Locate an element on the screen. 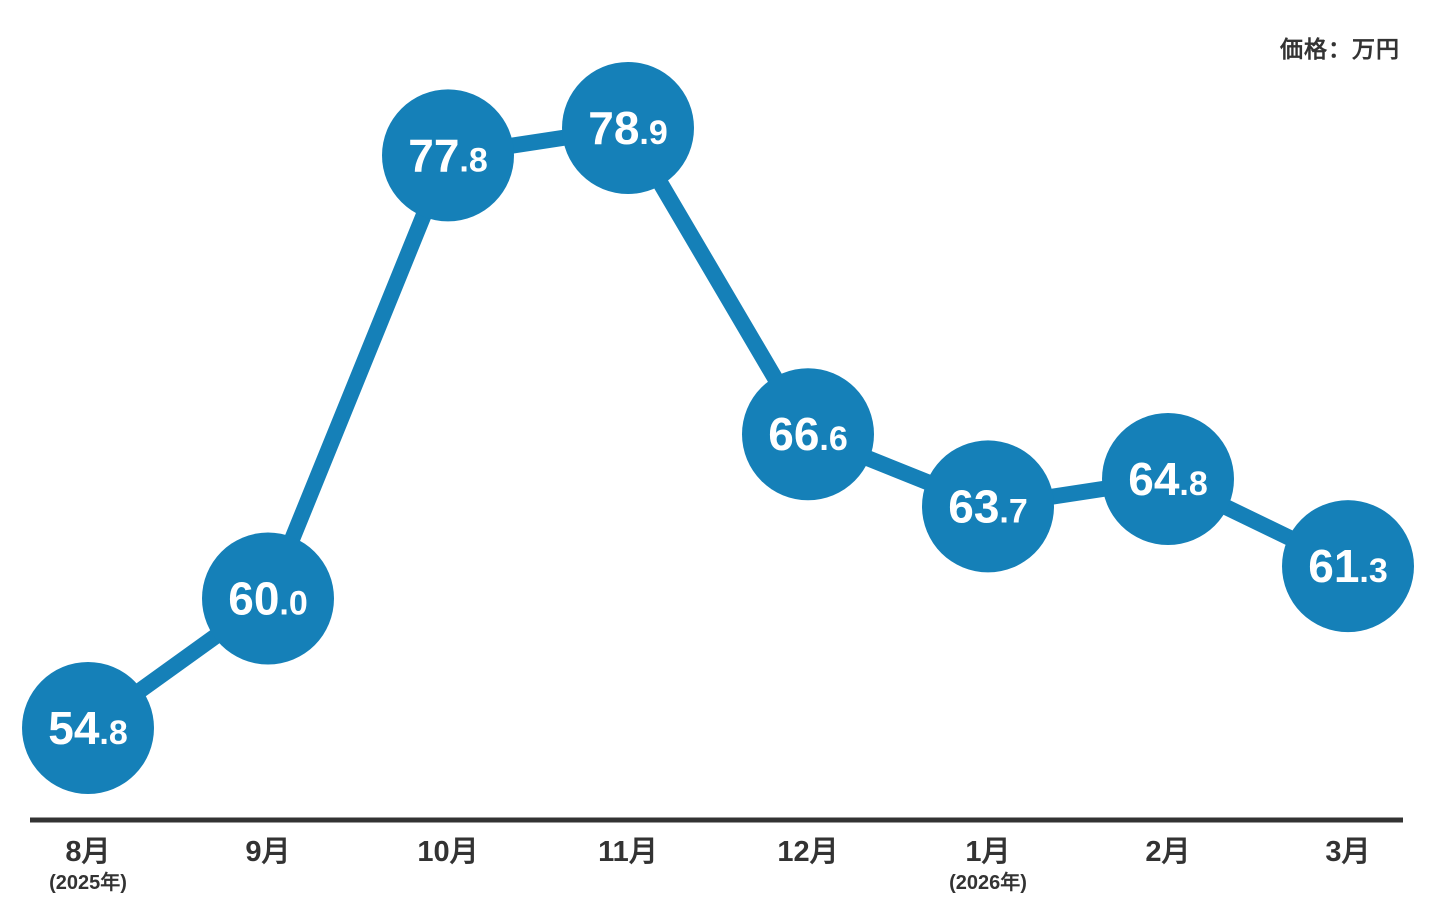 The width and height of the screenshot is (1436, 919). x-axis-year-label: (2025年) is located at coordinates (88, 882).